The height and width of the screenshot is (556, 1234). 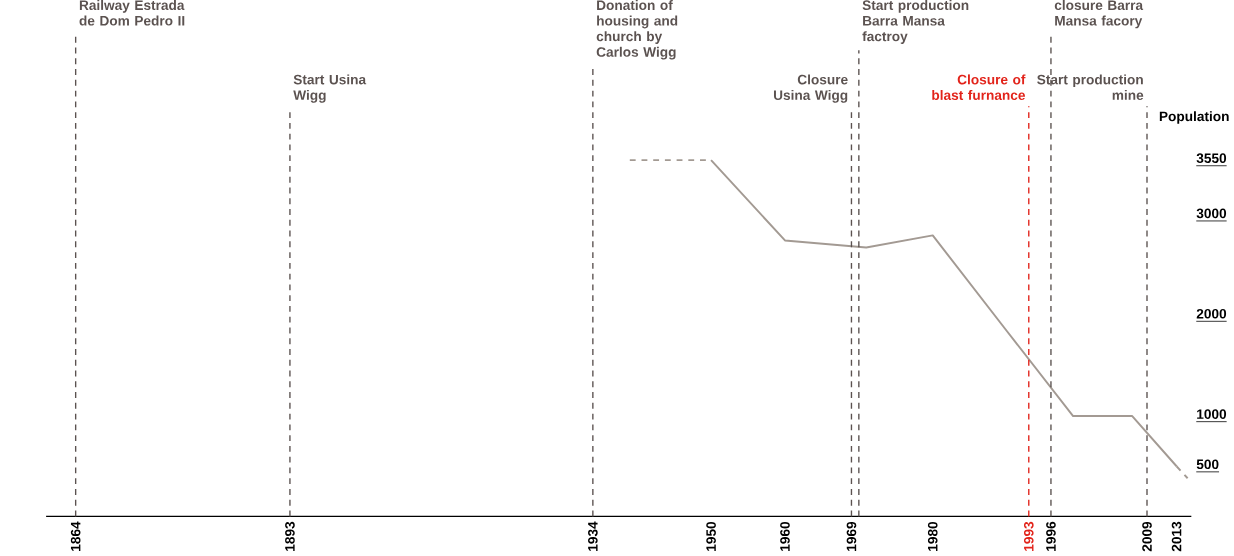 I want to click on x-tick-label: 1960, so click(x=785, y=536).